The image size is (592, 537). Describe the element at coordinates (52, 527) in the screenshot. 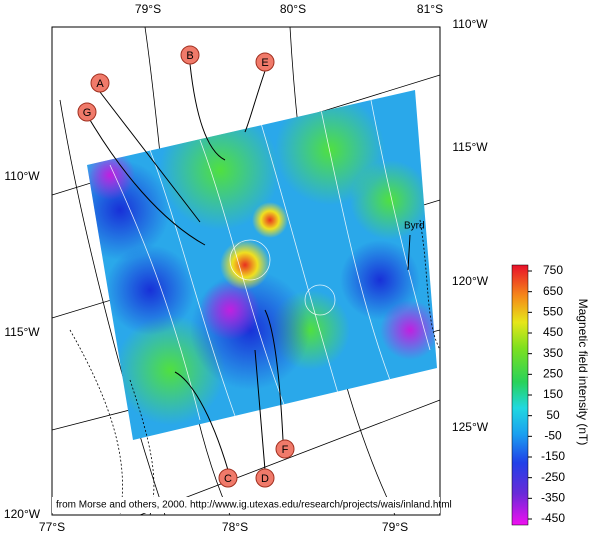

I see `coordinate-label: 77°S` at that location.